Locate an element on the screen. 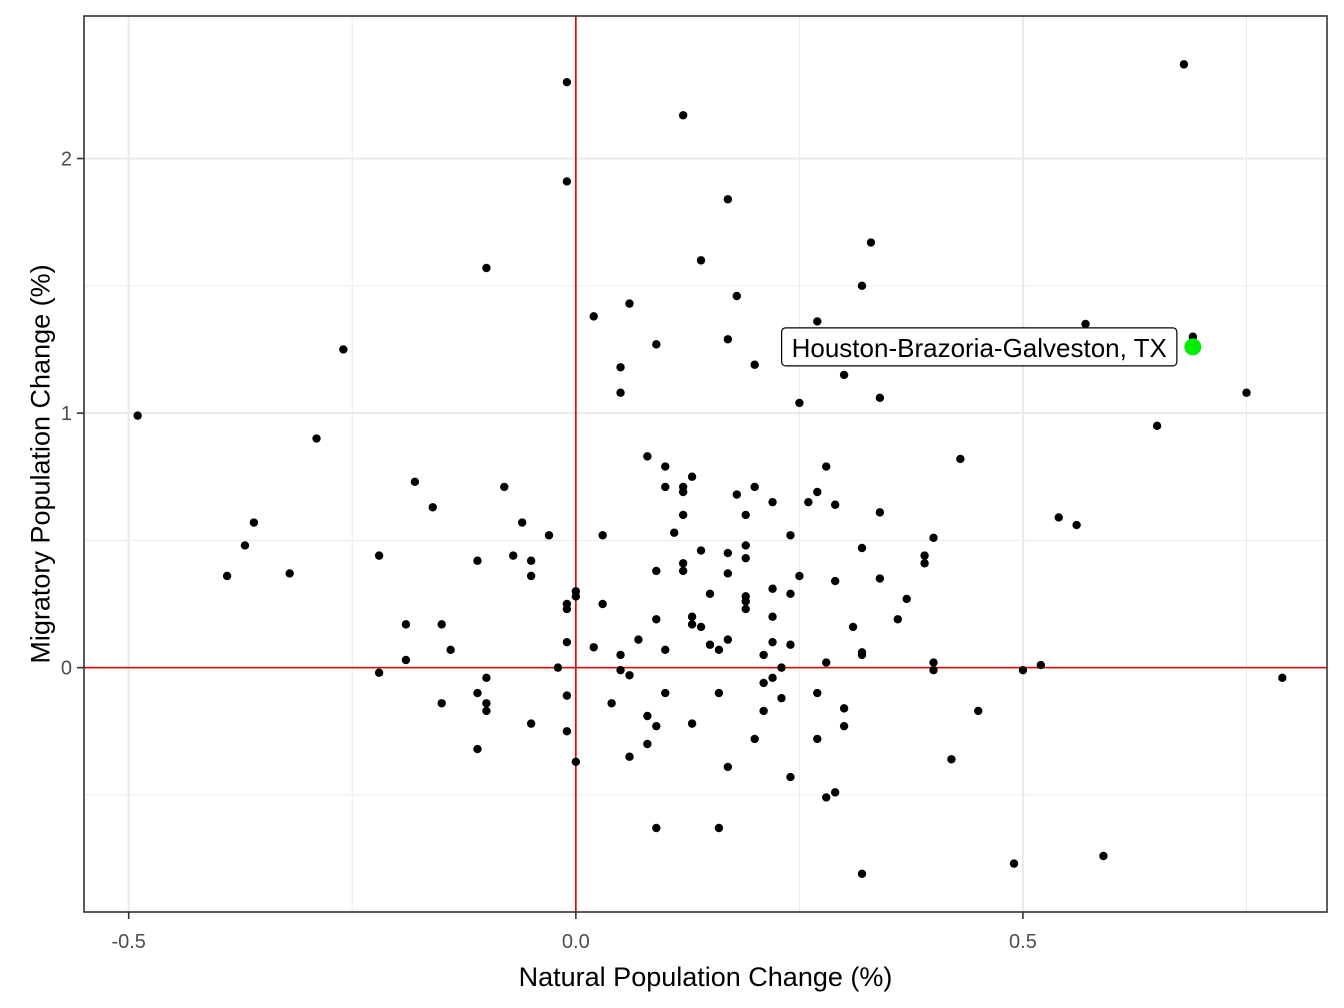 This screenshot has height=1008, width=1344. y-tick-label: 1 is located at coordinates (66, 414).